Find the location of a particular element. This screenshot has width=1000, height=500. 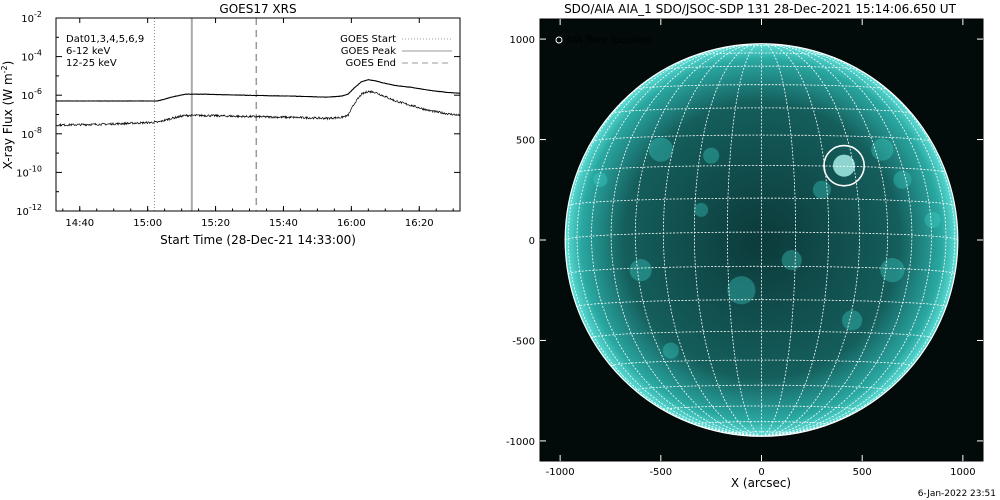

lc-x-tick-label: 15:20 is located at coordinates (215, 223).